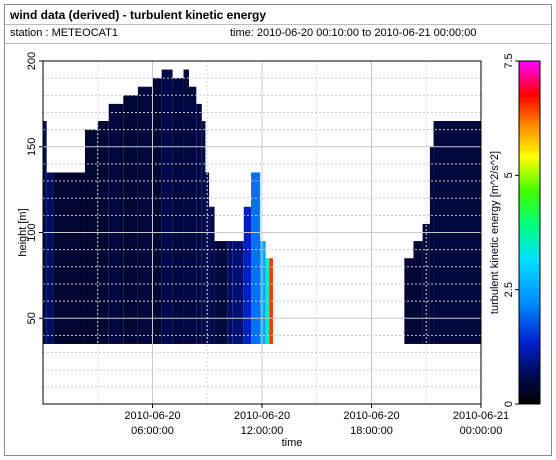 This screenshot has height=460, width=556. Describe the element at coordinates (32, 318) in the screenshot. I see `y-tick-label: 50` at that location.